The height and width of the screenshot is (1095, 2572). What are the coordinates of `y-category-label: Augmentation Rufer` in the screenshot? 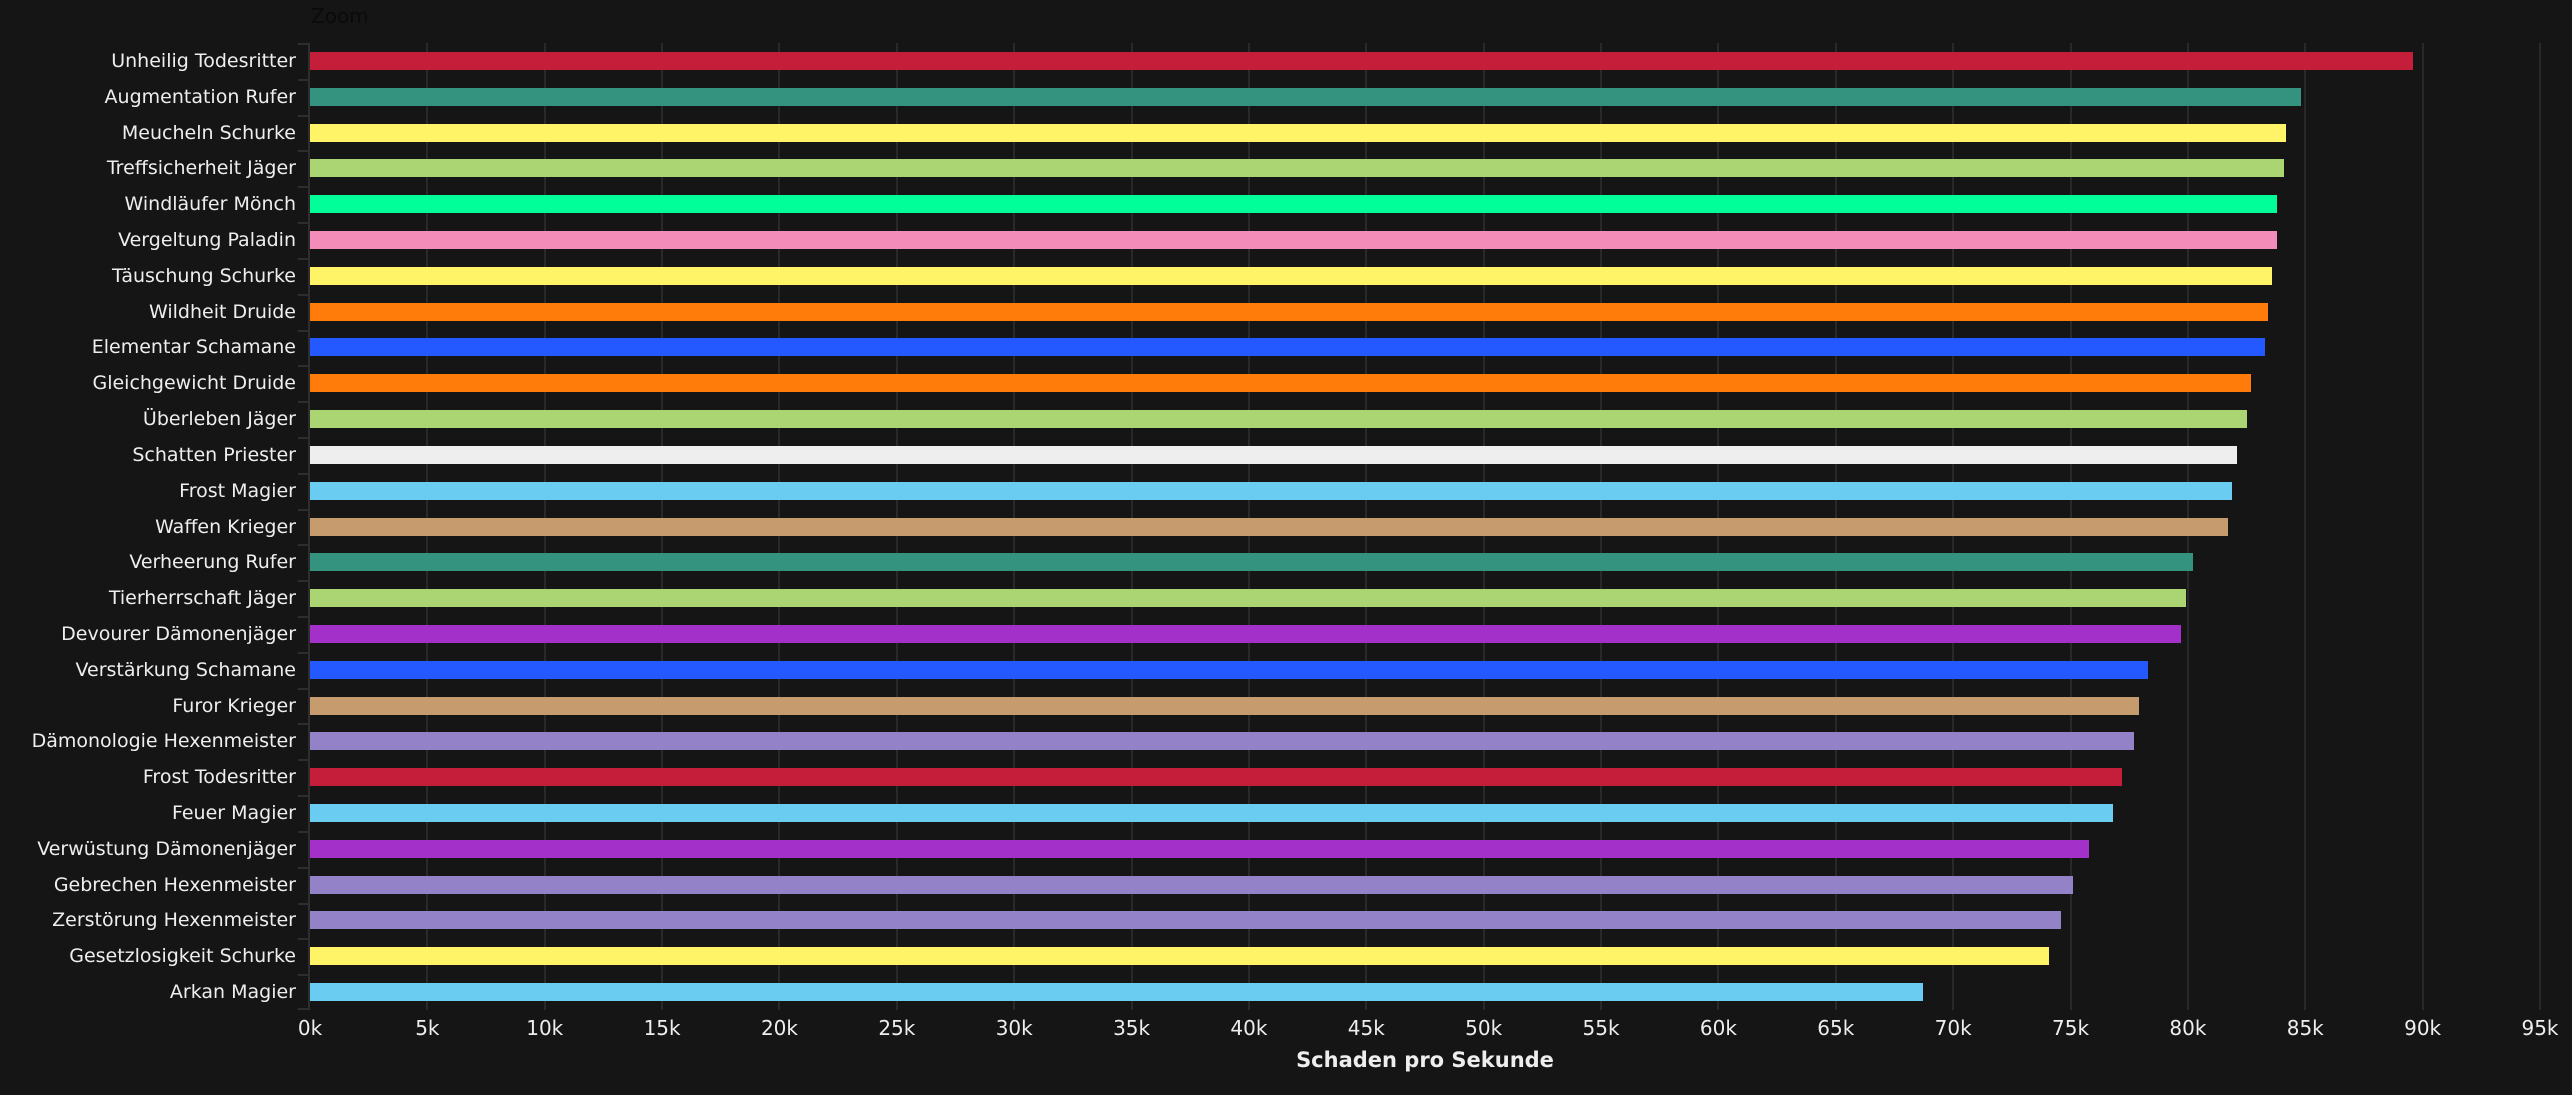 It's located at (200, 96).